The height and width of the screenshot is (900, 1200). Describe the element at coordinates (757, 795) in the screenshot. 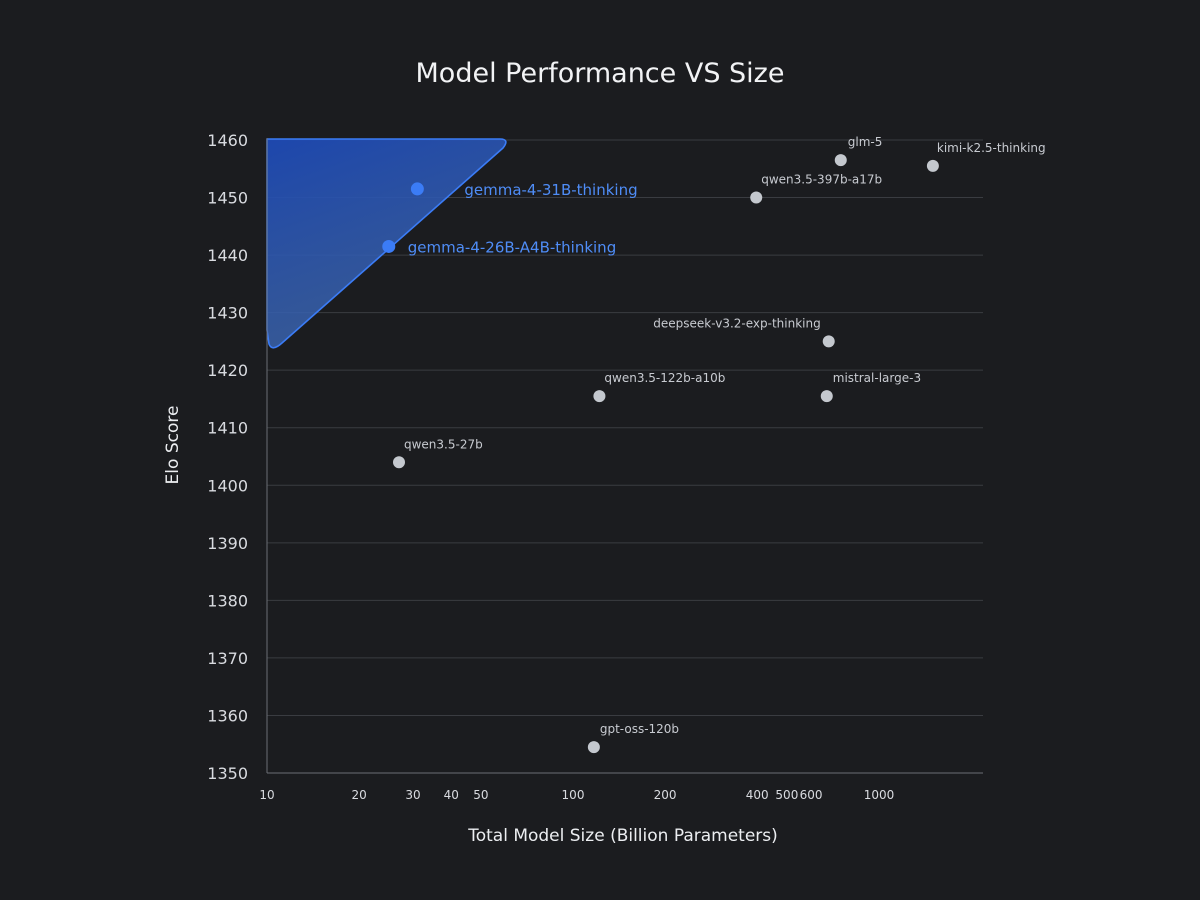

I see `x-tick-label: 400` at that location.